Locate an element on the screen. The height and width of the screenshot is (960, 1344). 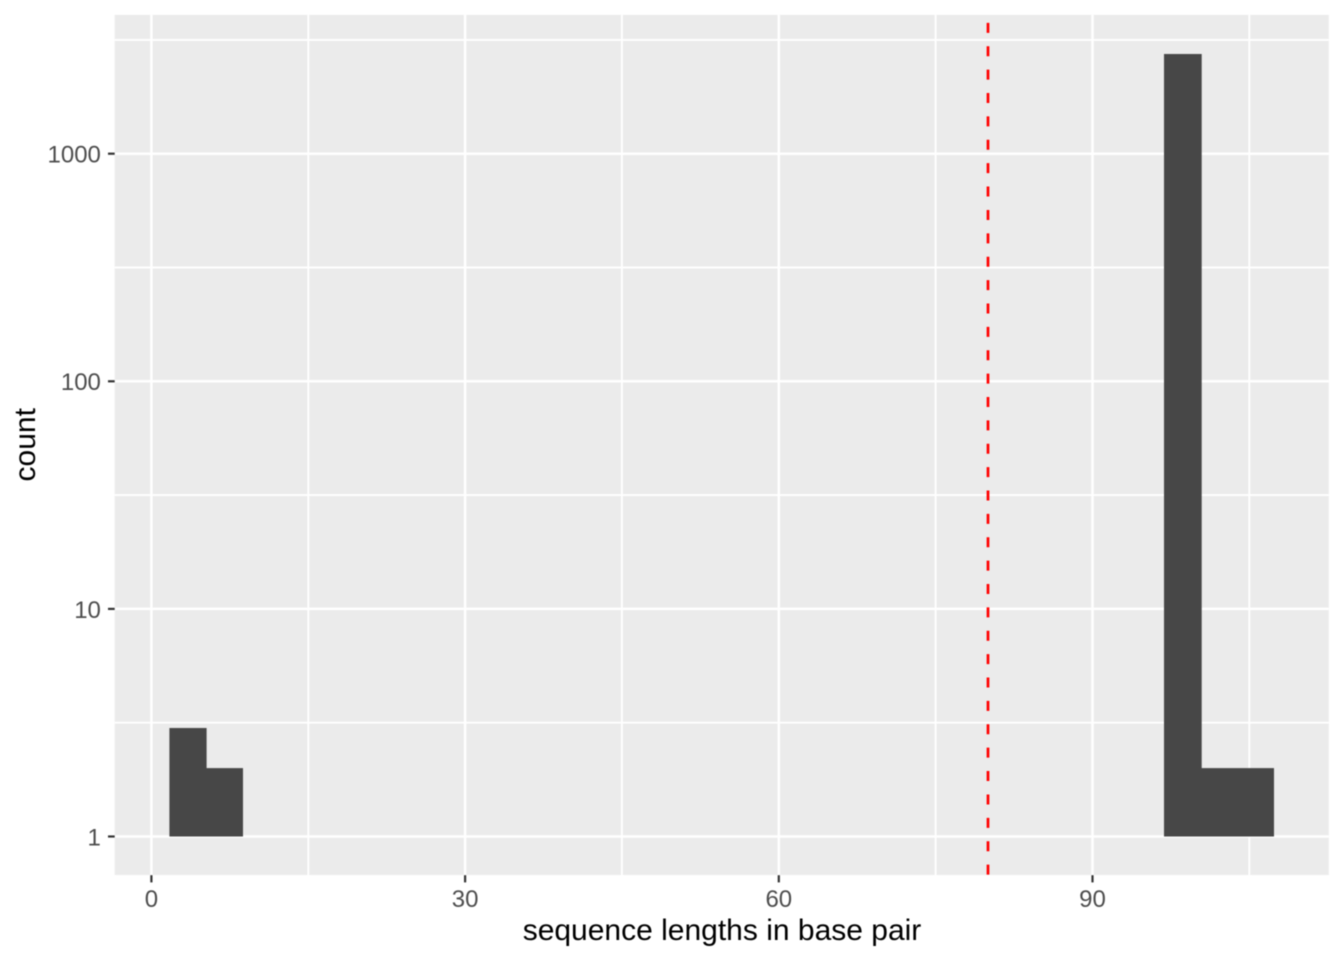
svg-text: count is located at coordinates (25, 444).